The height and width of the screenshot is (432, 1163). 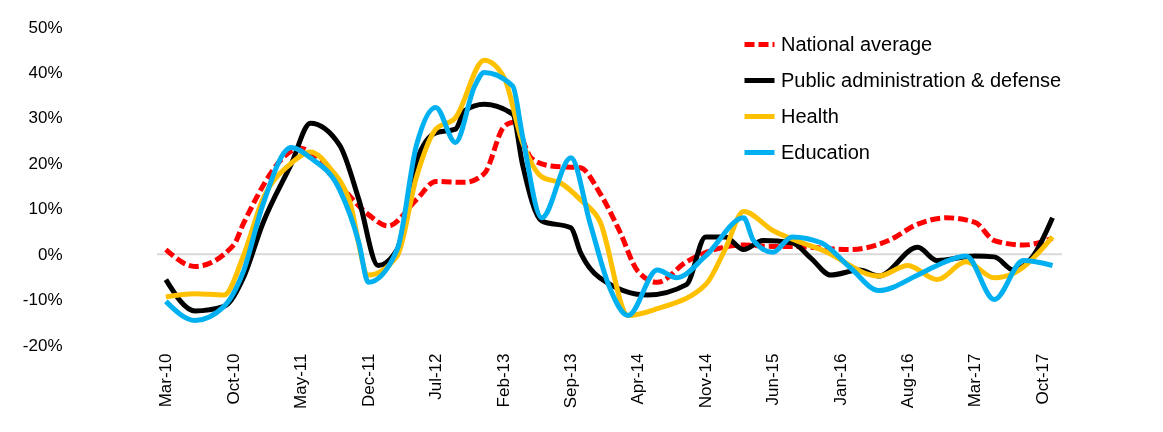 I want to click on y-tick-label: 40%, so click(x=45, y=72).